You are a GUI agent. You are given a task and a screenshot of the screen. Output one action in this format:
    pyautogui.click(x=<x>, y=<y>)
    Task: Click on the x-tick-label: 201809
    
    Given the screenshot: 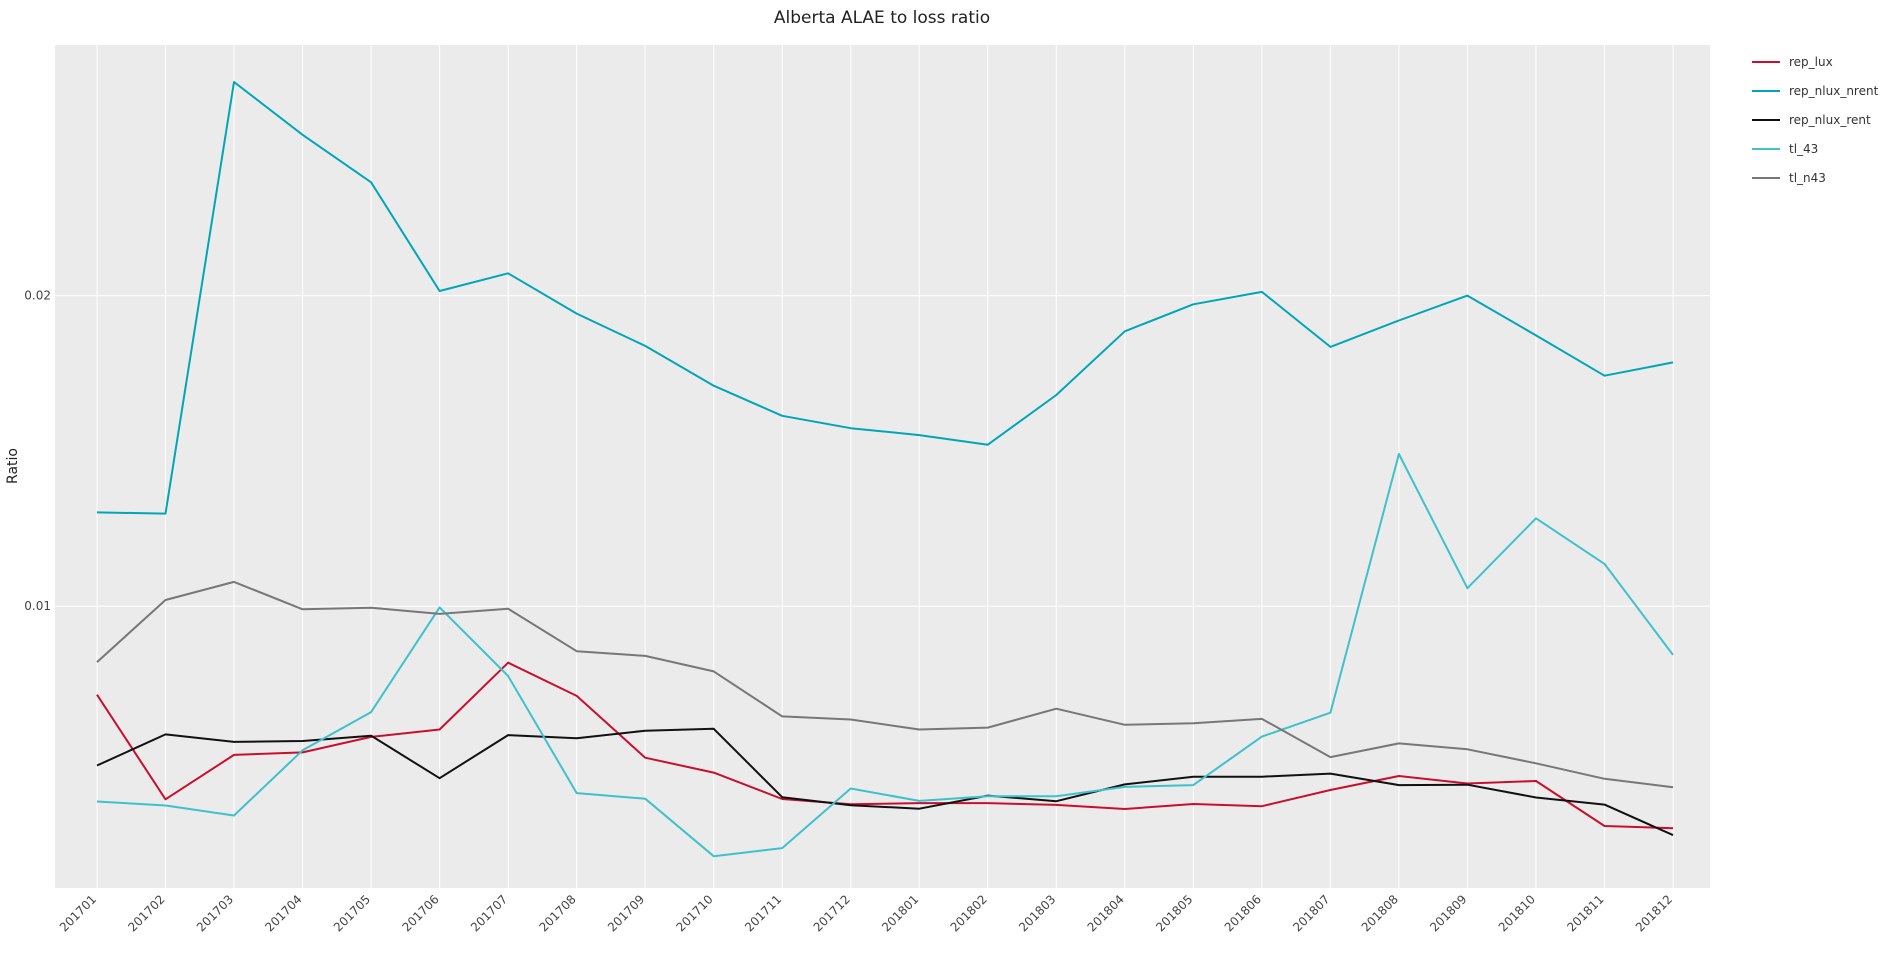 What is the action you would take?
    pyautogui.click(x=1448, y=913)
    